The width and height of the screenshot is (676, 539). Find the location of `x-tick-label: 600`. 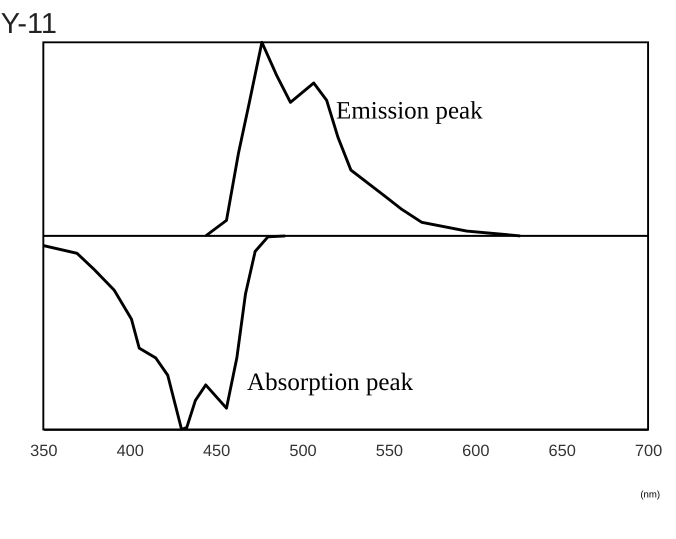

x-tick-label: 600 is located at coordinates (476, 451).